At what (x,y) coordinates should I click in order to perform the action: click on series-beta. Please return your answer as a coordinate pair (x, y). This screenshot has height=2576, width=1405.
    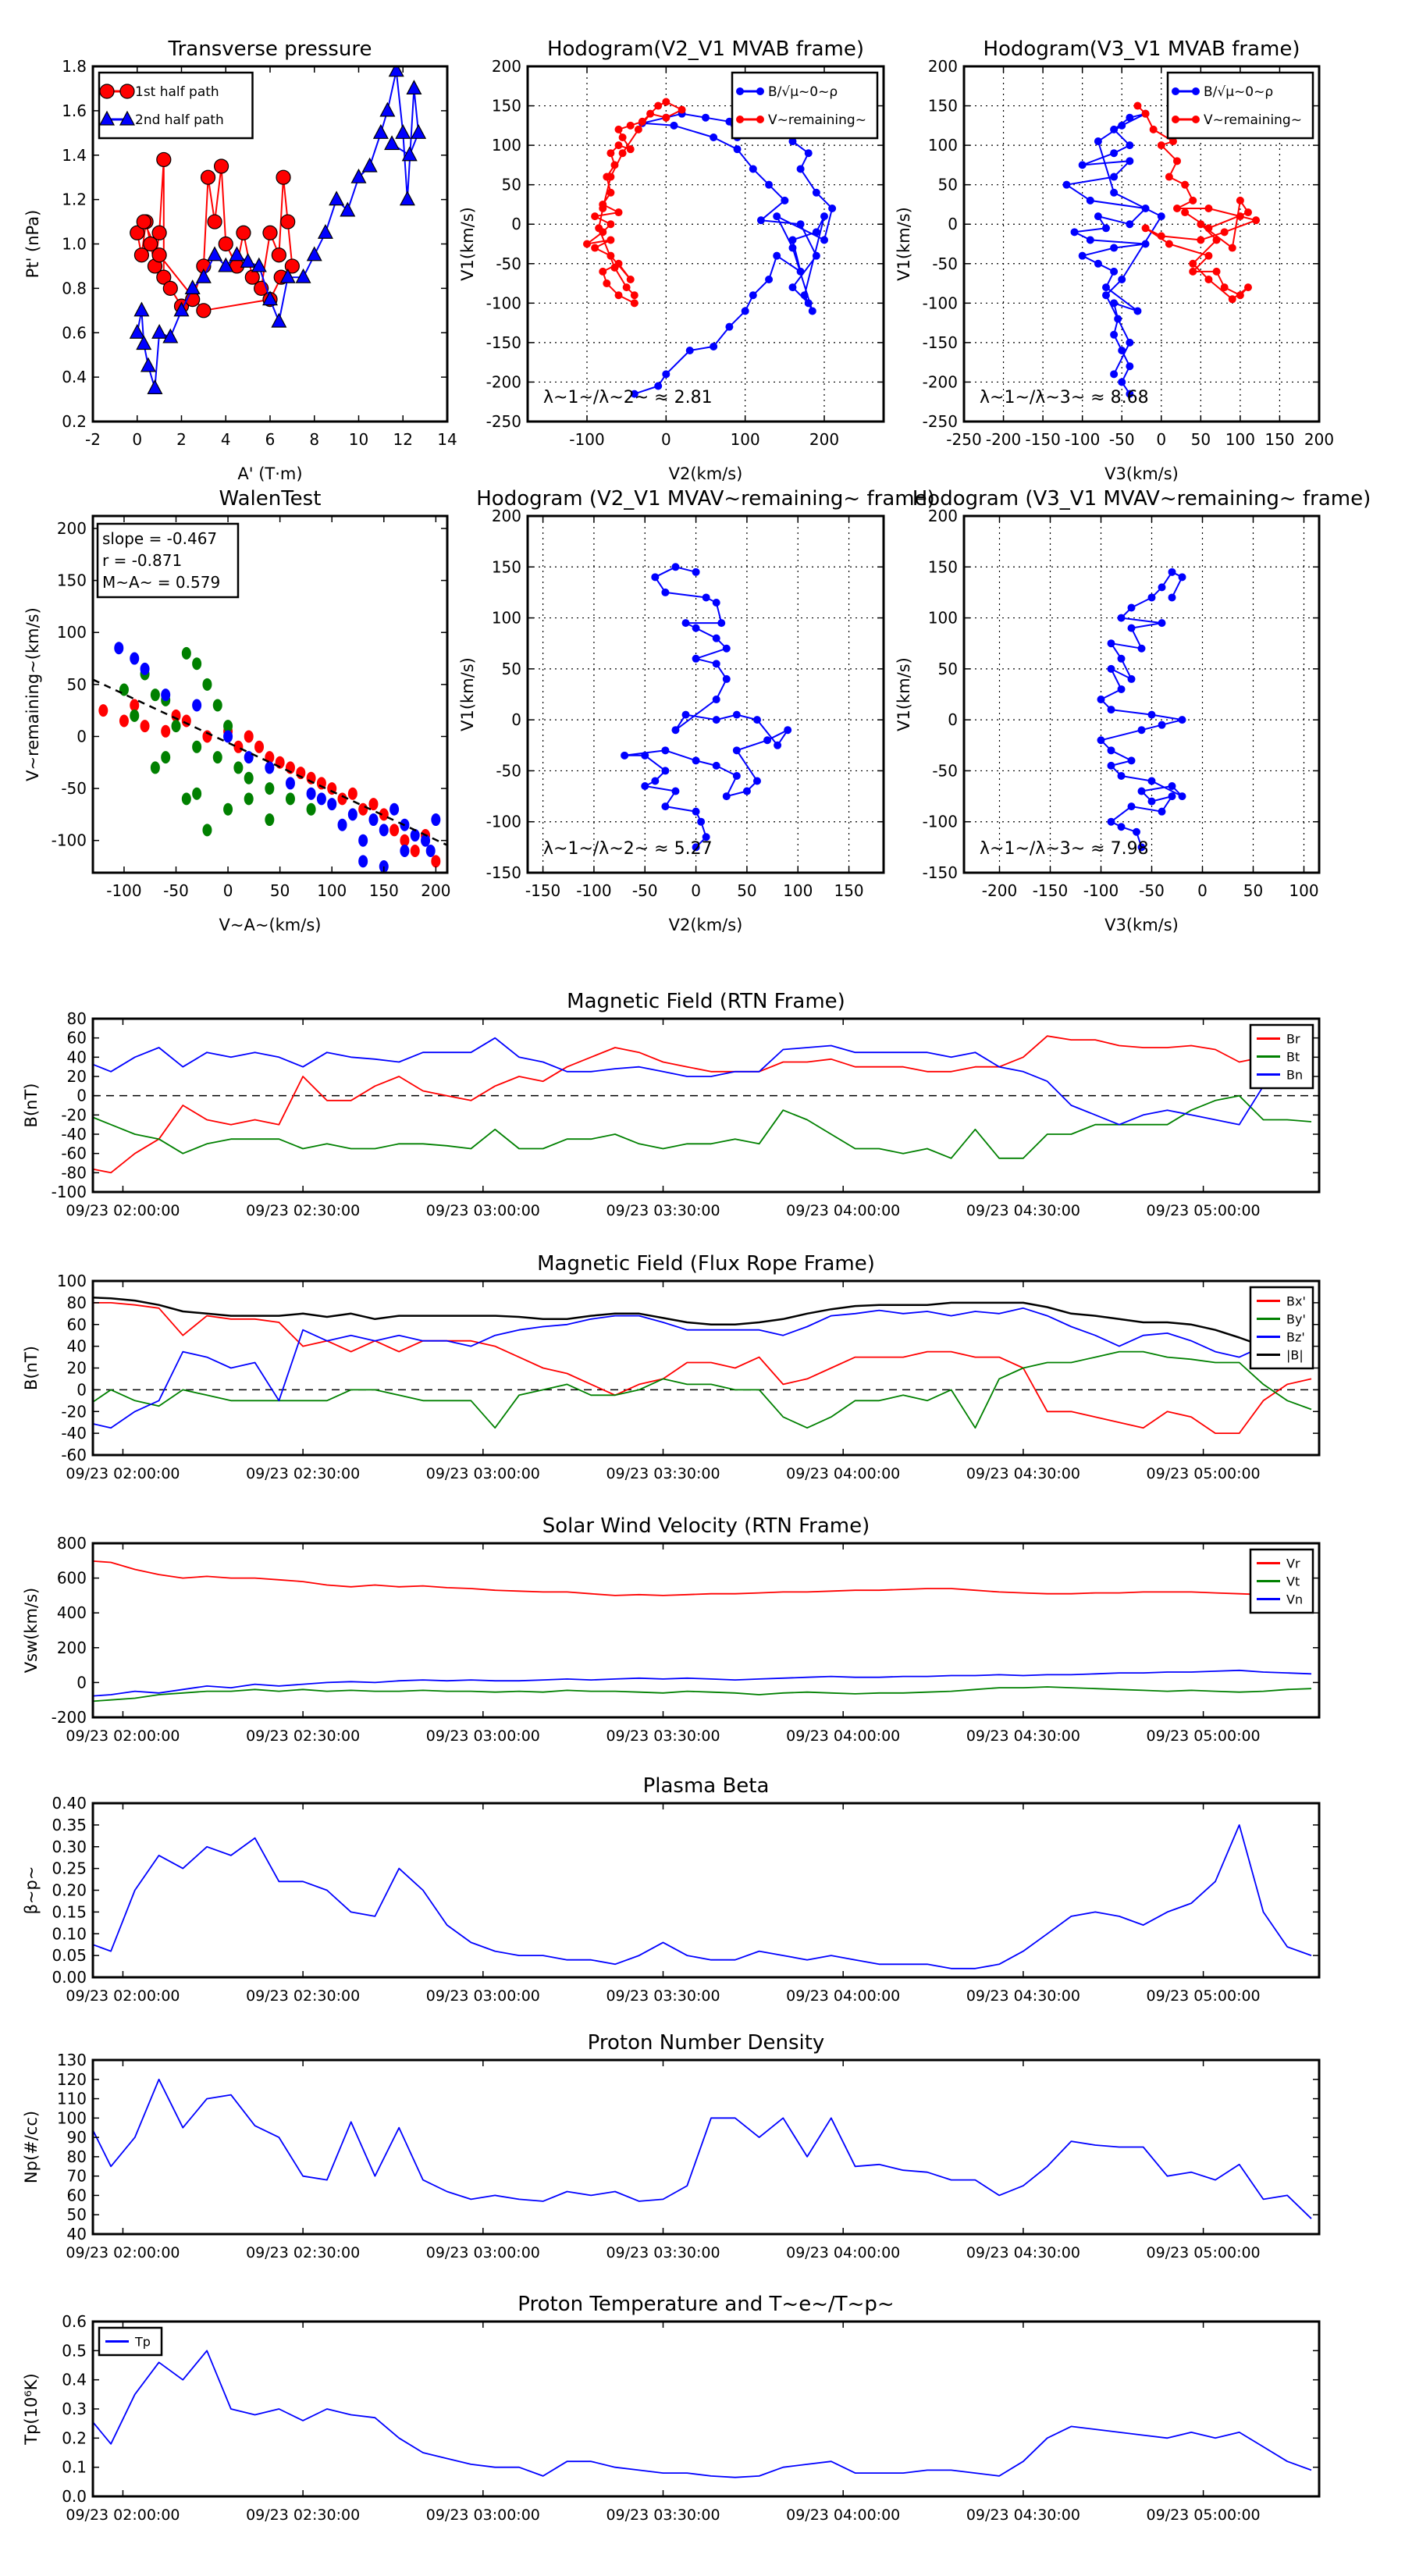
    Looking at the image, I should click on (703, 1897).